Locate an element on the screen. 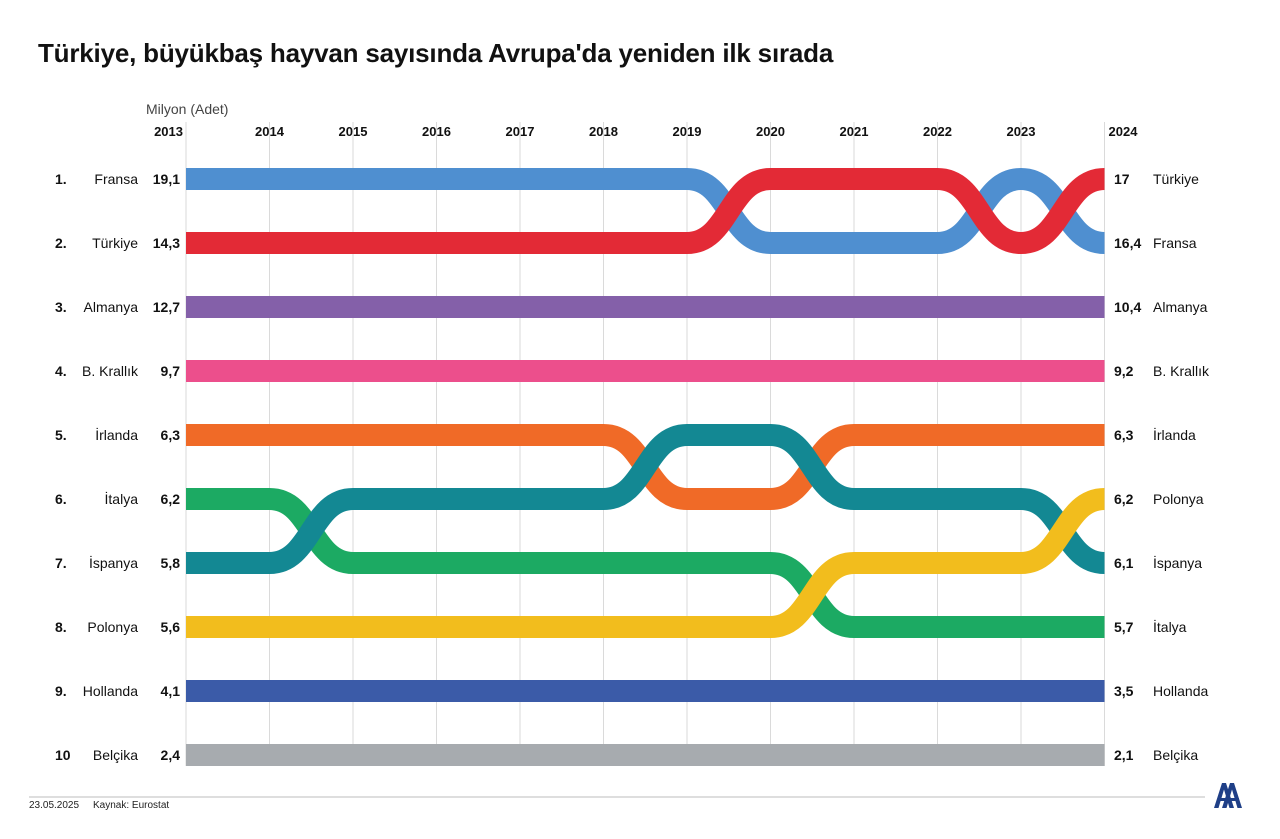 This screenshot has height=839, width=1280. start-country-label: Fransa is located at coordinates (116, 179).